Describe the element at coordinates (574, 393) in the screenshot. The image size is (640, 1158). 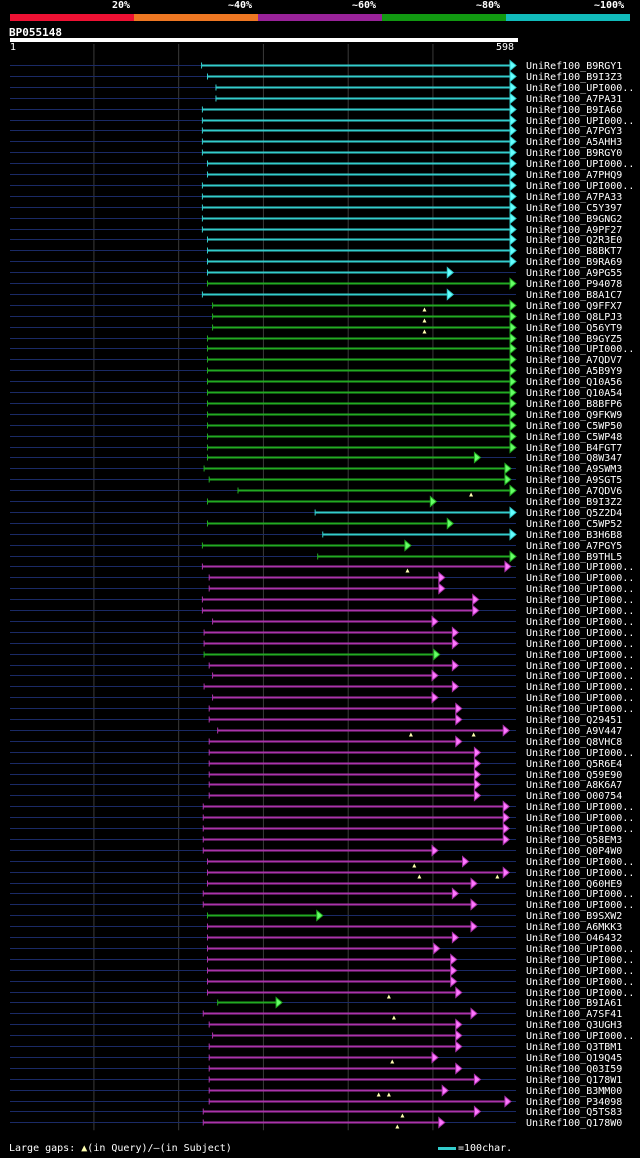
I see `hit-label: UniRef100_Q10A54` at that location.